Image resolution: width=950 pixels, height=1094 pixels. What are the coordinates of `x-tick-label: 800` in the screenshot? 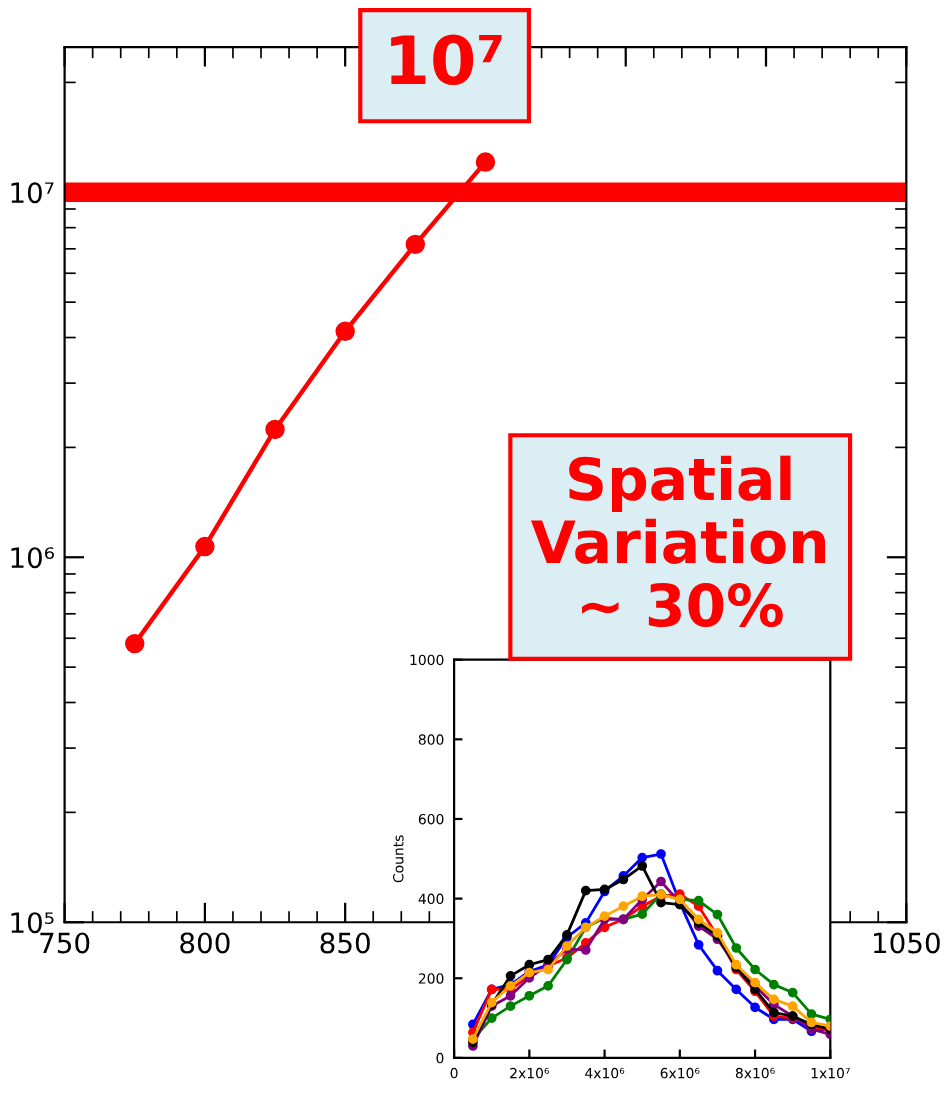 It's located at (205, 943).